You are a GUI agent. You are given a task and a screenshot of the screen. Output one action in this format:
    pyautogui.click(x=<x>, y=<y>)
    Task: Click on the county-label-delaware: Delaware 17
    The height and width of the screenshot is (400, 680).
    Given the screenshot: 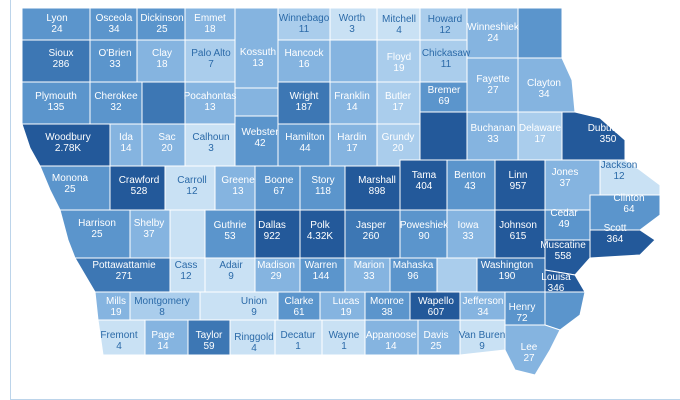 What is the action you would take?
    pyautogui.click(x=540, y=134)
    